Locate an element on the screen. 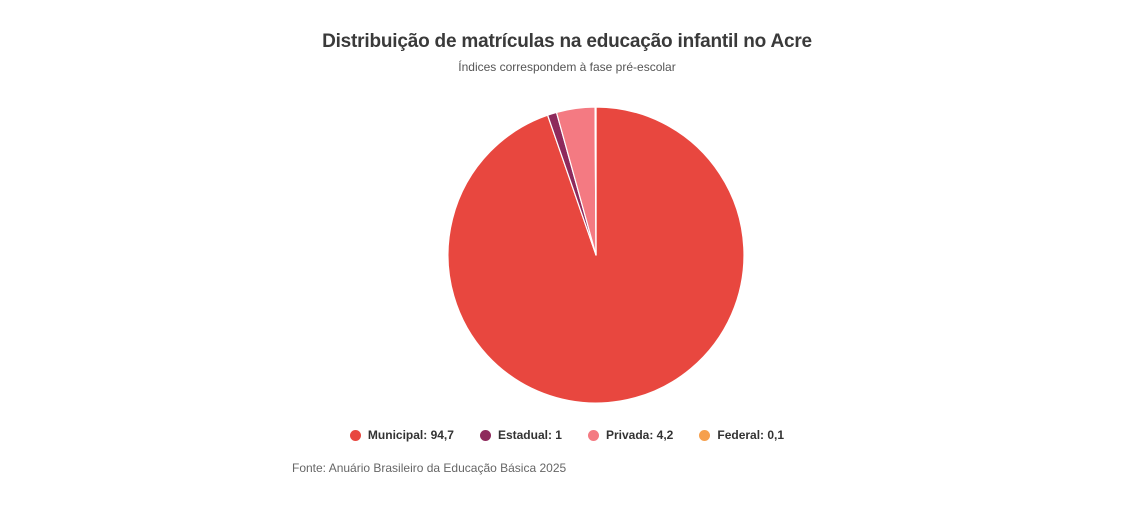 The height and width of the screenshot is (512, 1134). legend-label-estadual: Estadual: 1 is located at coordinates (529, 435).